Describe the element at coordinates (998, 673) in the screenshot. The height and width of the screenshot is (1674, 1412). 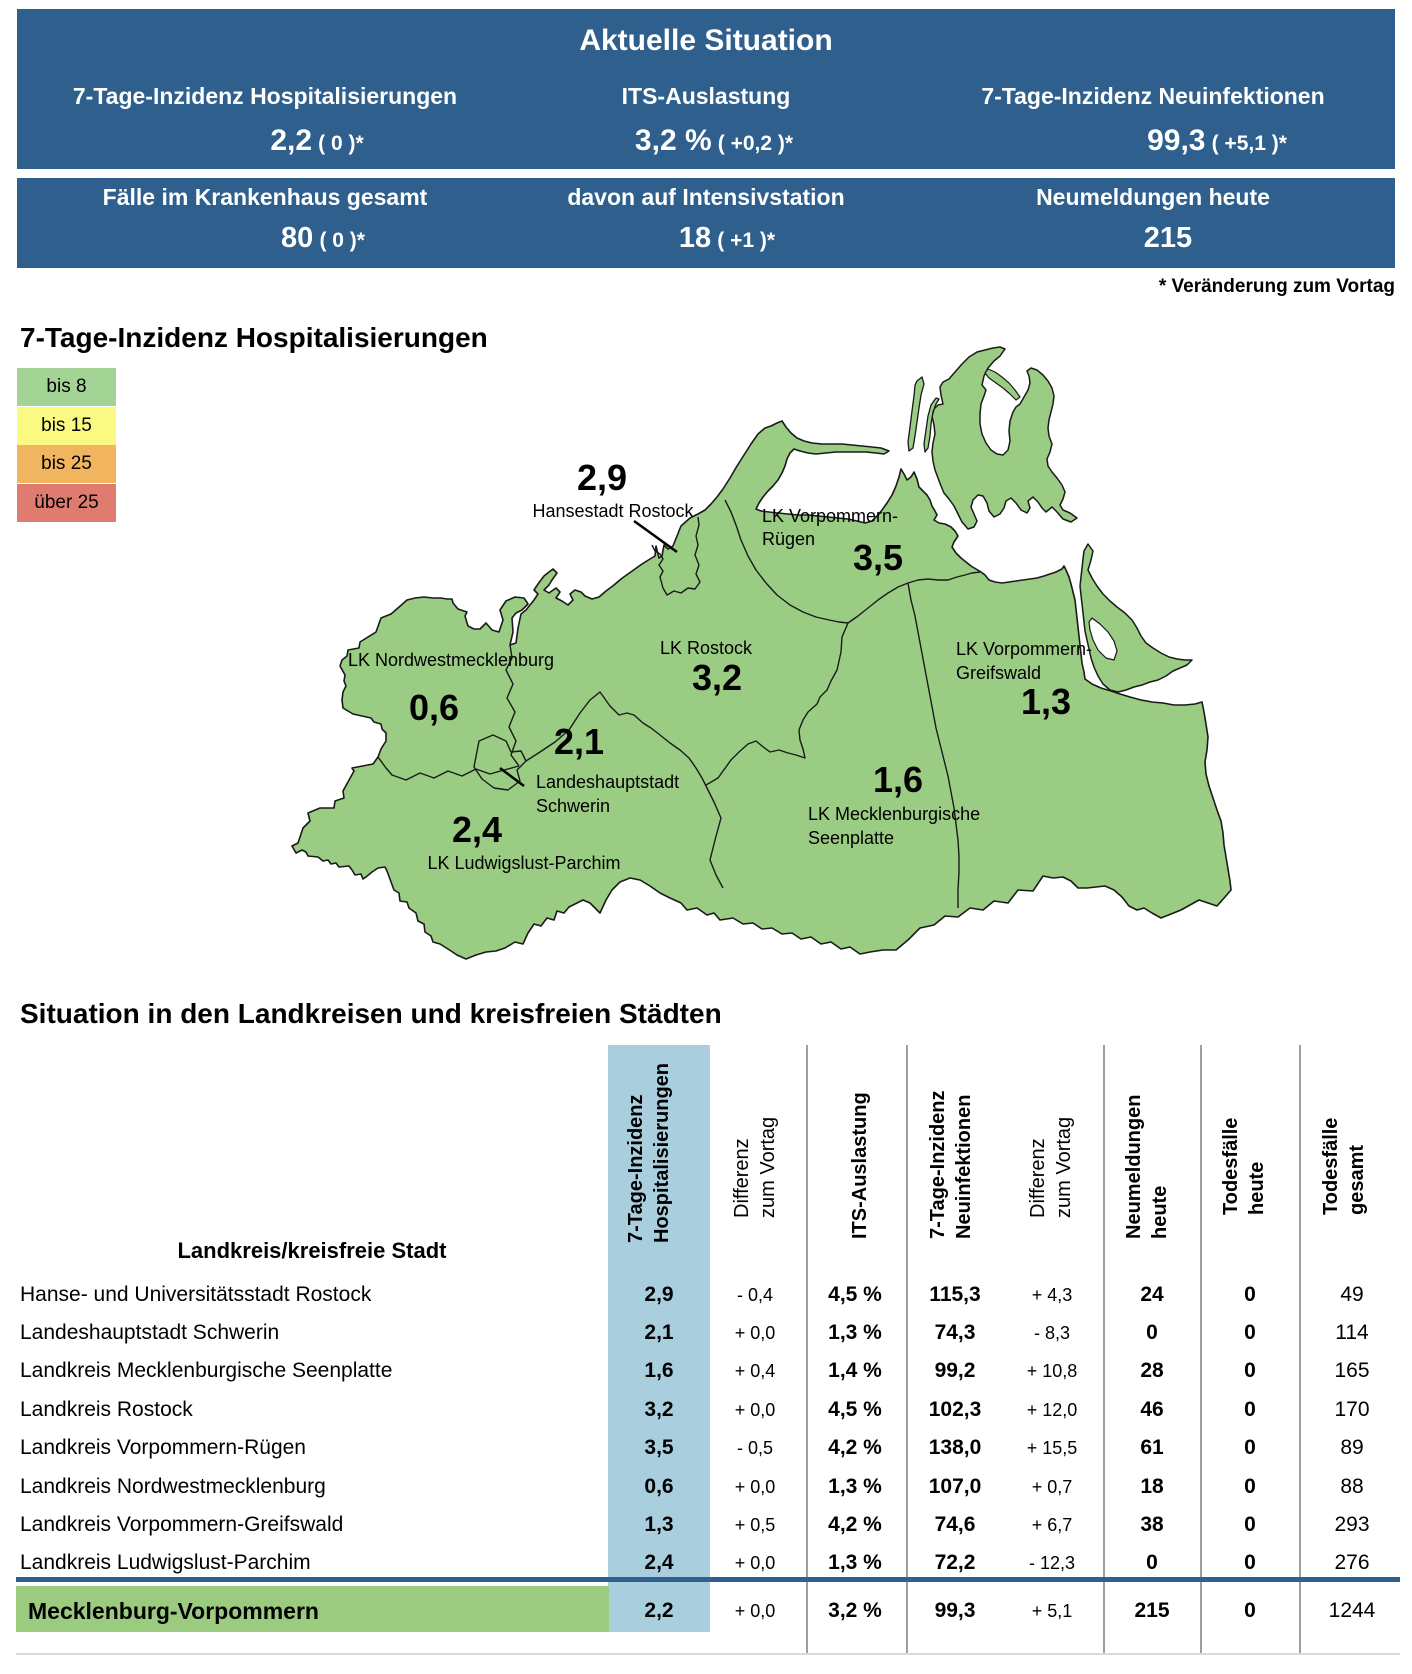
I see `svg-text: Greifswald` at that location.